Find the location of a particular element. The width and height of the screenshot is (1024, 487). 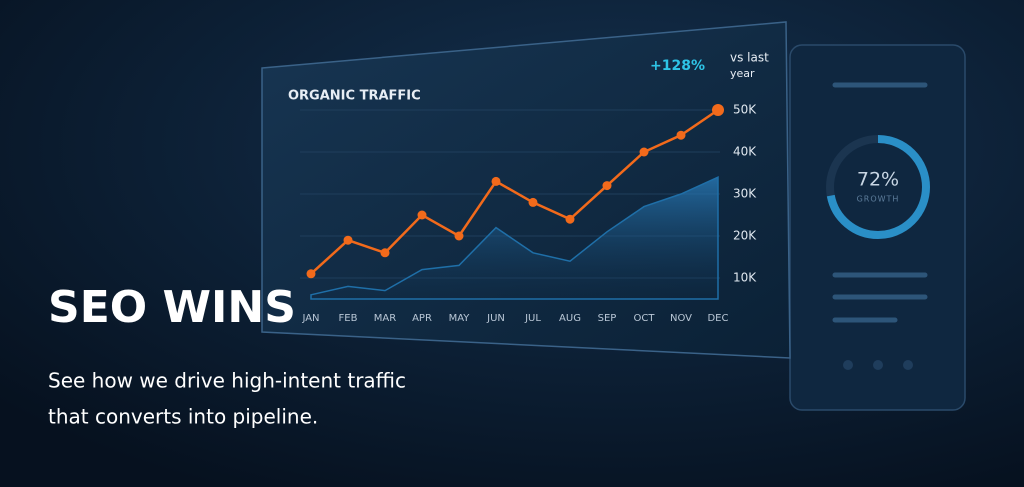

y-tick-label: 10K is located at coordinates (745, 278).